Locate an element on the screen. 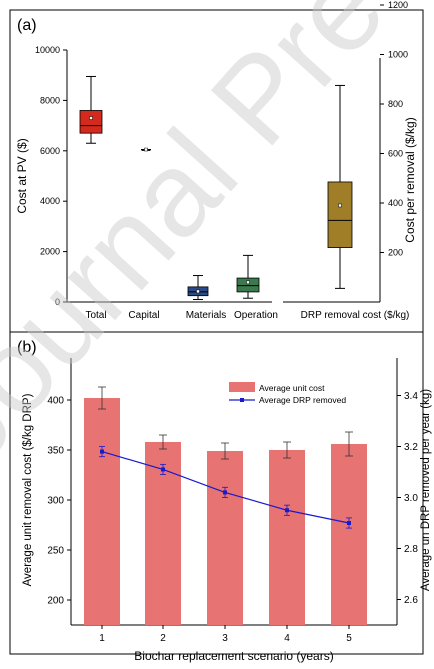  legend-swatch-unit-cost is located at coordinates (242, 387).